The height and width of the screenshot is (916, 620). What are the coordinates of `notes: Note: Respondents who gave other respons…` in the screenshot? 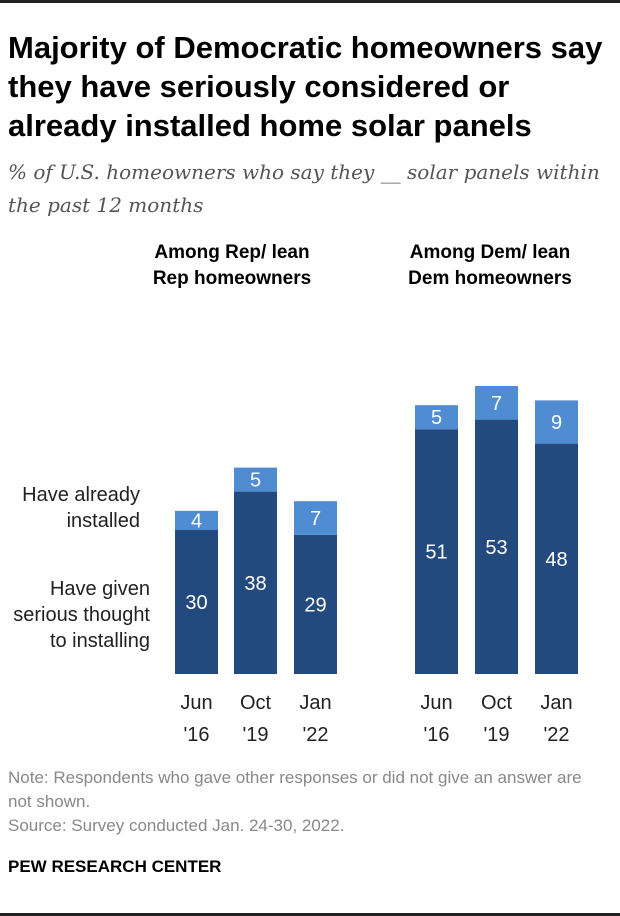 It's located at (308, 802).